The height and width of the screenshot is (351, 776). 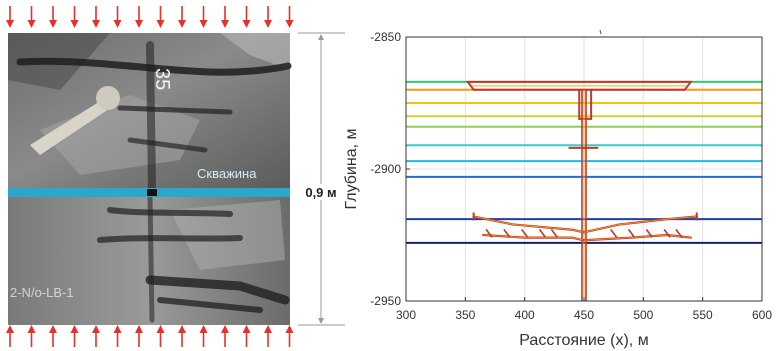 I want to click on fracture-branch-inner-right-lower, so click(x=637, y=237).